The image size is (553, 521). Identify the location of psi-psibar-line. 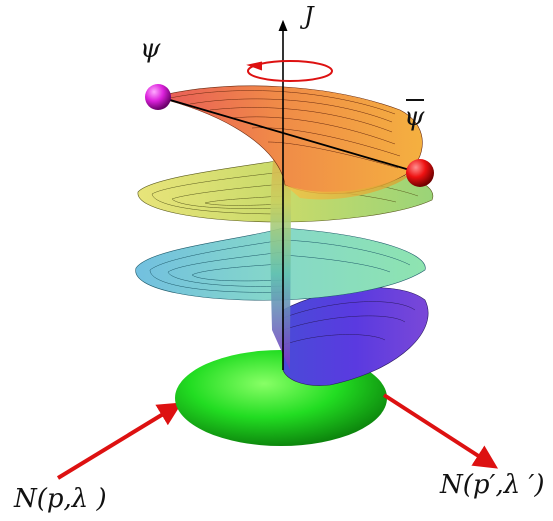
(290, 135).